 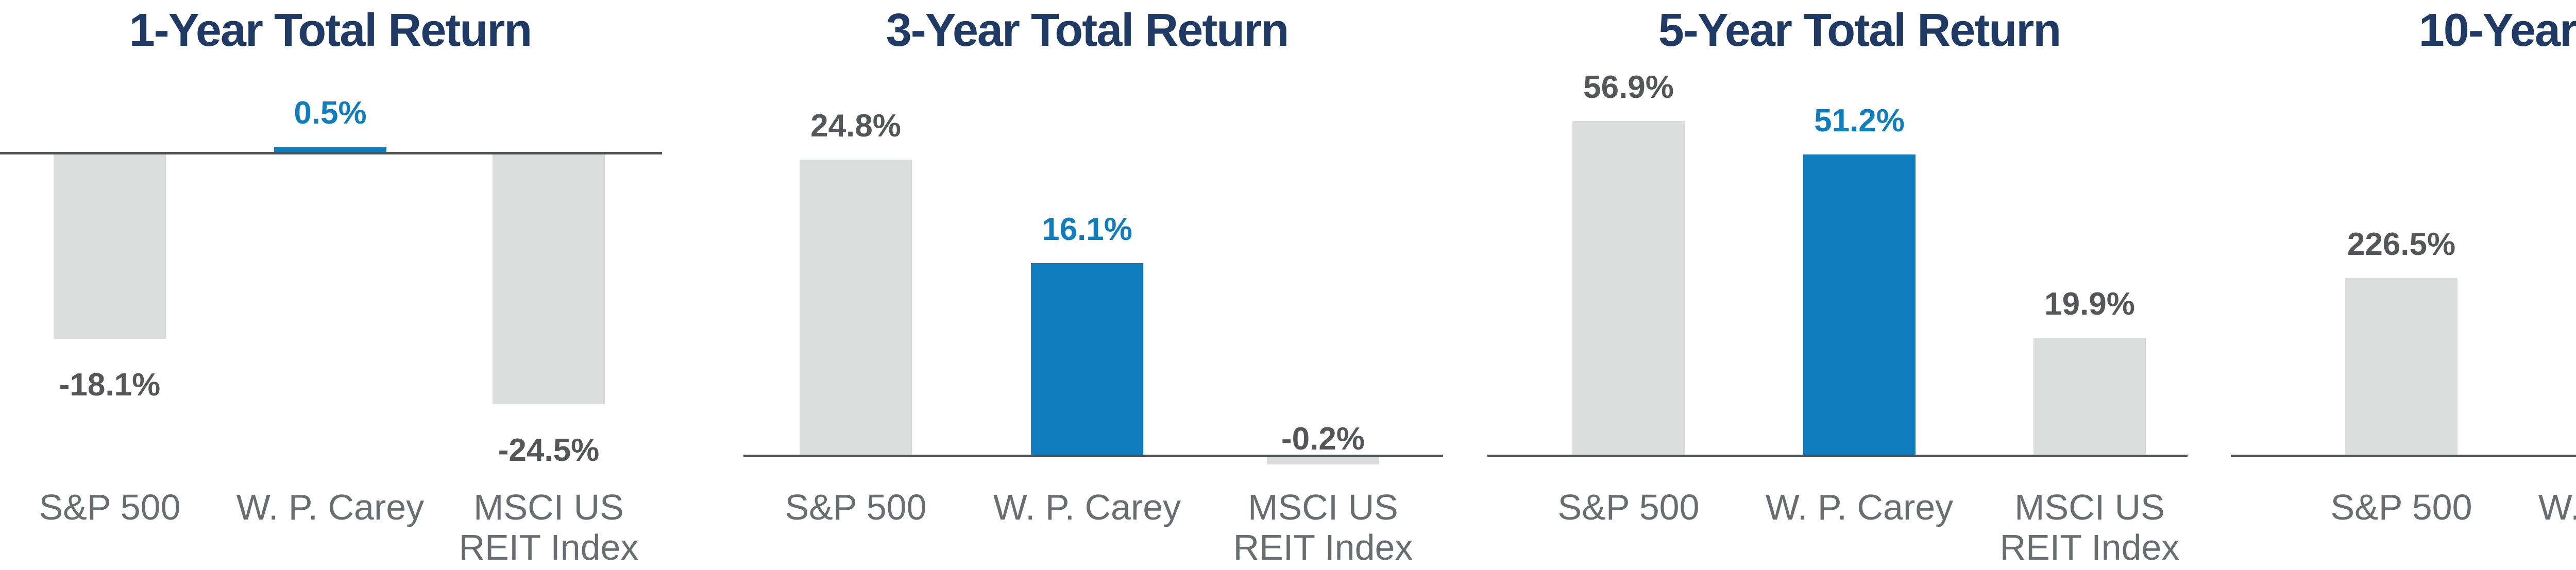 What do you see at coordinates (1628, 87) in the screenshot?
I see `value-label-sp500: 56.9%` at bounding box center [1628, 87].